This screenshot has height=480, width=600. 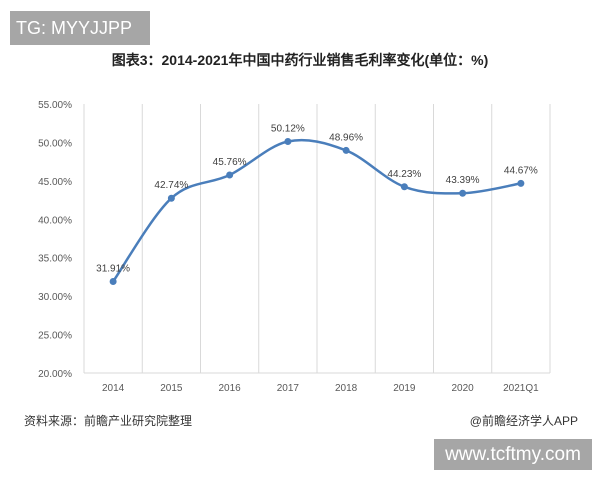 I want to click on x-tick-label: 2016, so click(x=230, y=388).